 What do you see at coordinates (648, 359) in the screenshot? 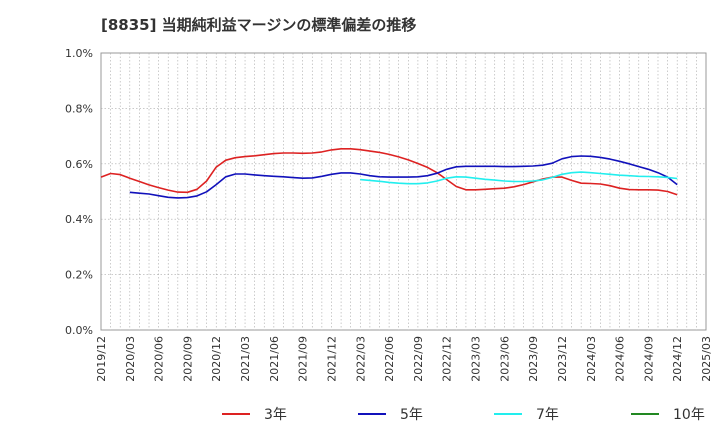
I see `x-tick-label: 2024/09` at bounding box center [648, 359].